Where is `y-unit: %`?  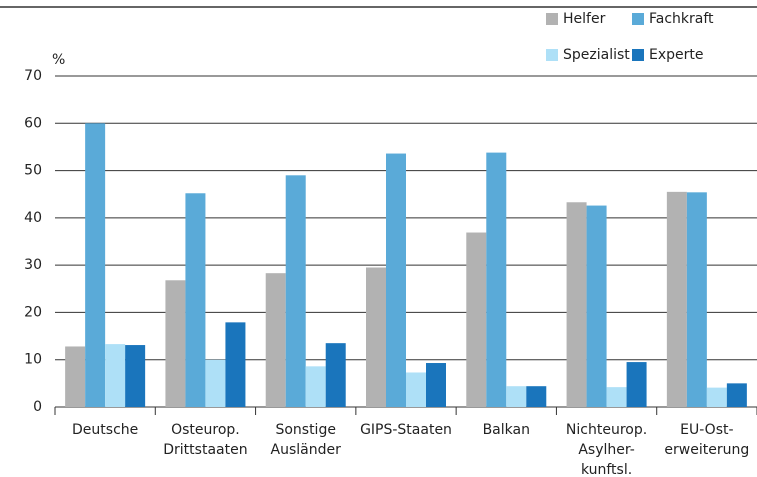
y-unit: % is located at coordinates (58, 60).